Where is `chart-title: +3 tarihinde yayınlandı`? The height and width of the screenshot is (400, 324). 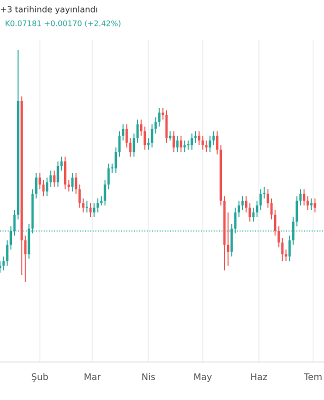 chart-title: +3 tarihinde yayınlandı is located at coordinates (49, 10).